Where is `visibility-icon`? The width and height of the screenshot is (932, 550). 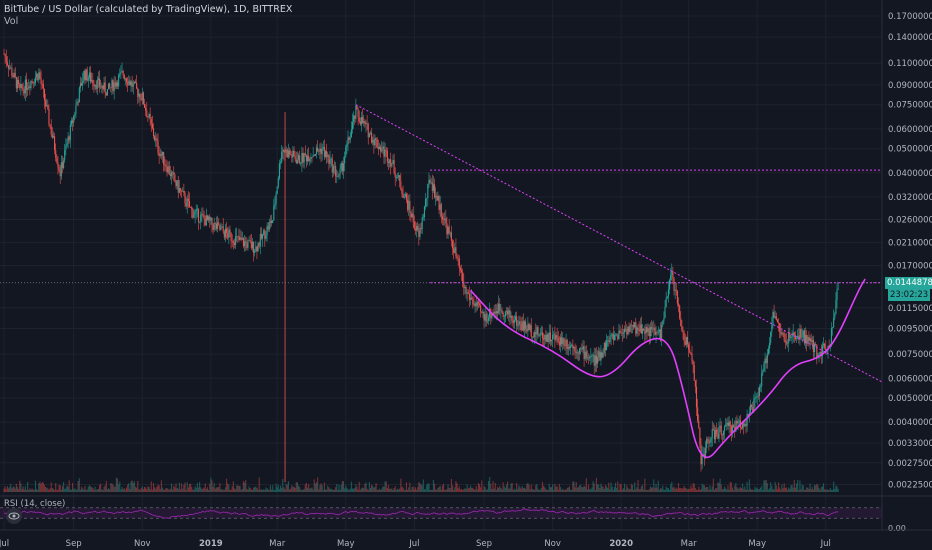
visibility-icon is located at coordinates (14, 516).